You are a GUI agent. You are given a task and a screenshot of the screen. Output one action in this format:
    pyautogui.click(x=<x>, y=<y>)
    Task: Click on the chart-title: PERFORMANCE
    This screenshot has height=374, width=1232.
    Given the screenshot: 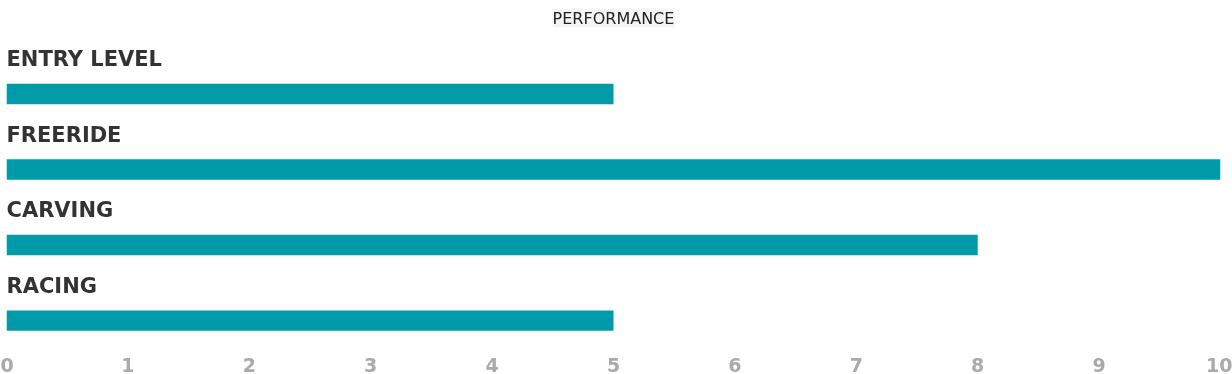 What is the action you would take?
    pyautogui.click(x=613, y=18)
    